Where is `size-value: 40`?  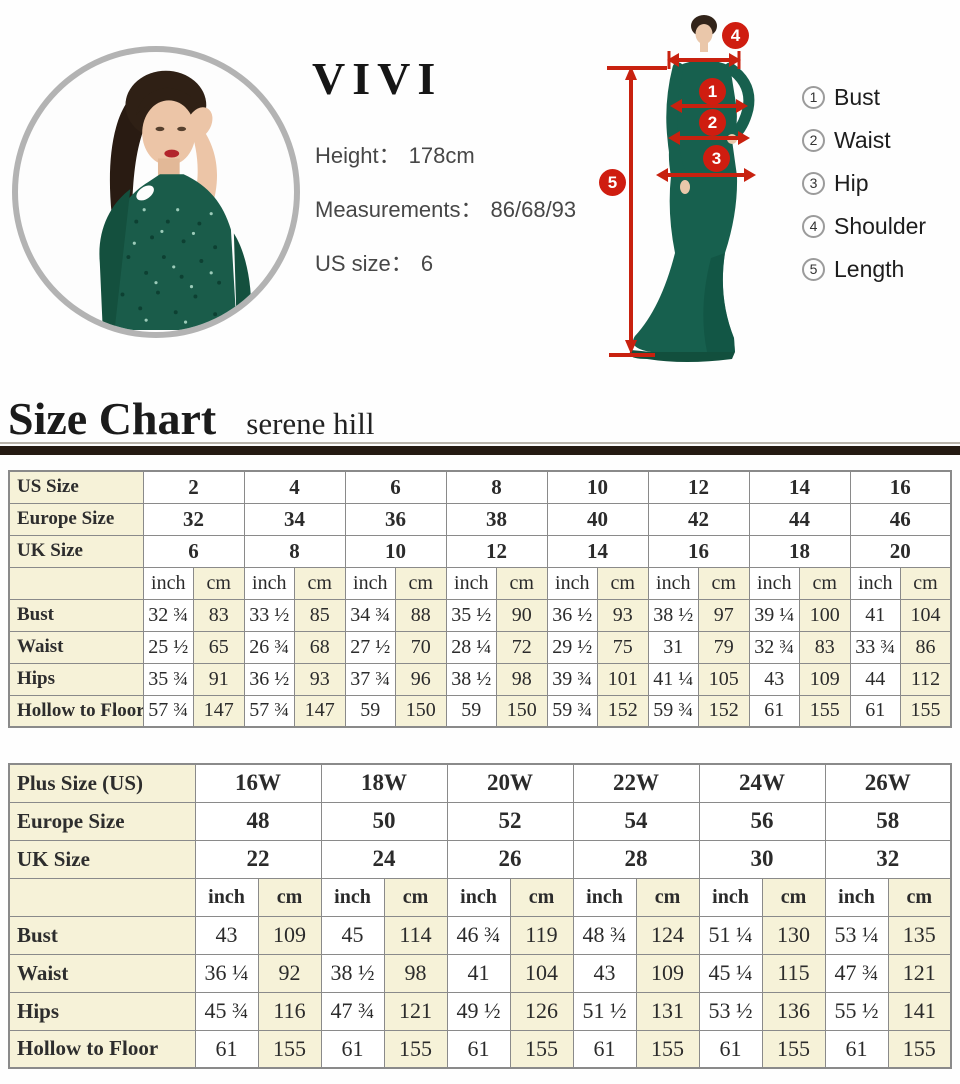
size-value: 40 is located at coordinates (597, 519).